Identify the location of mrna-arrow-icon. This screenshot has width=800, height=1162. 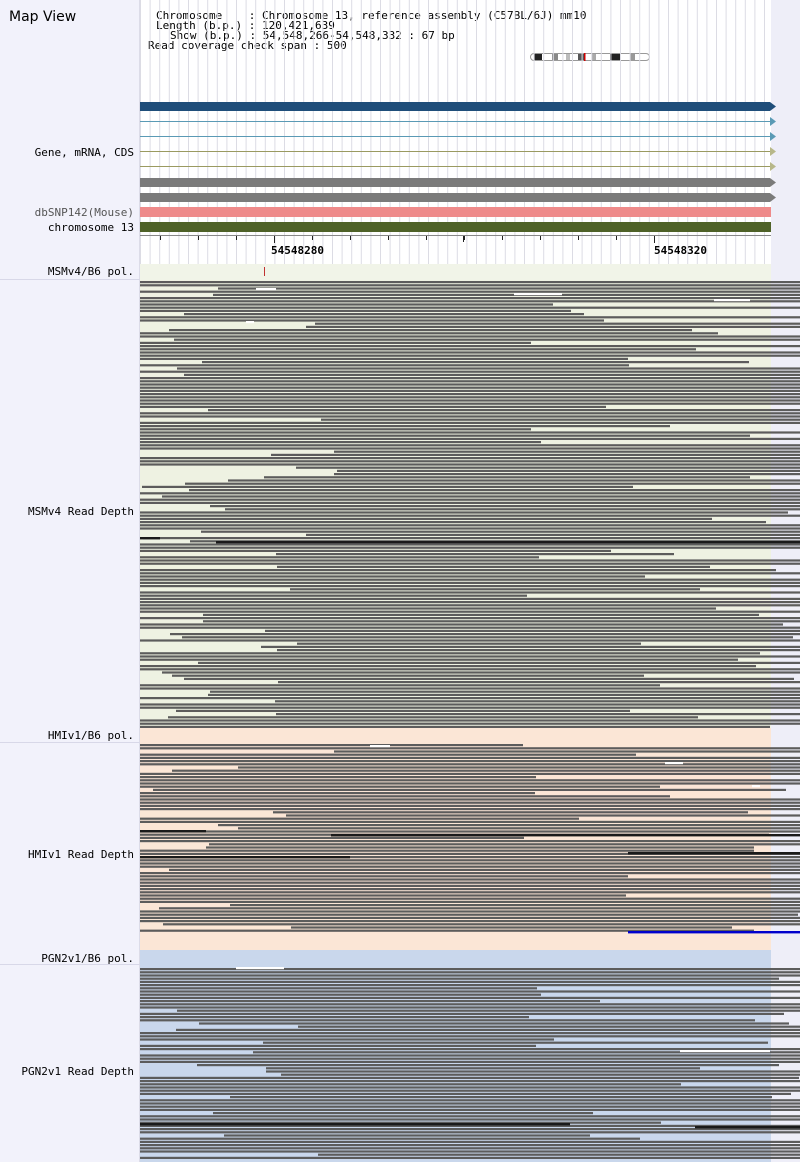
(773, 121).